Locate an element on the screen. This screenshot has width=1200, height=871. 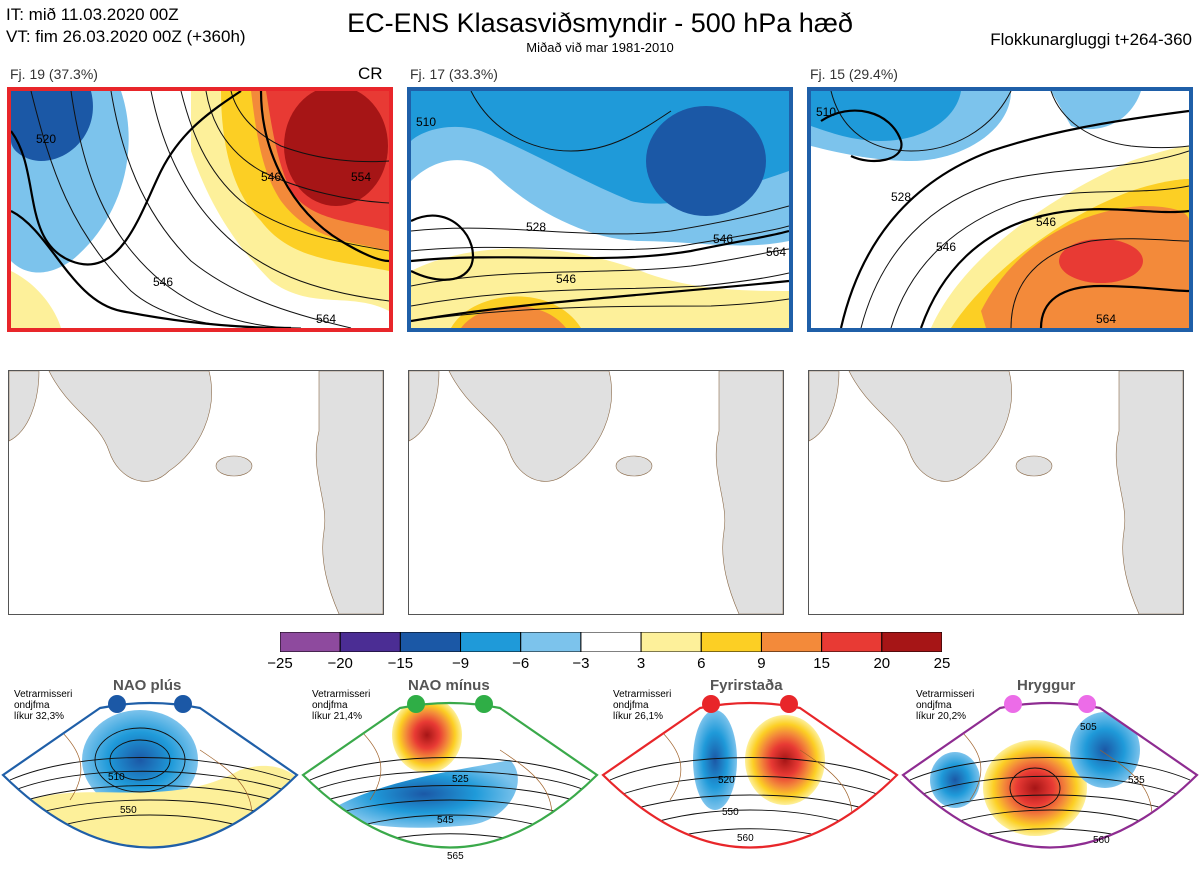
colorbar-tick: −9 is located at coordinates (460, 663).